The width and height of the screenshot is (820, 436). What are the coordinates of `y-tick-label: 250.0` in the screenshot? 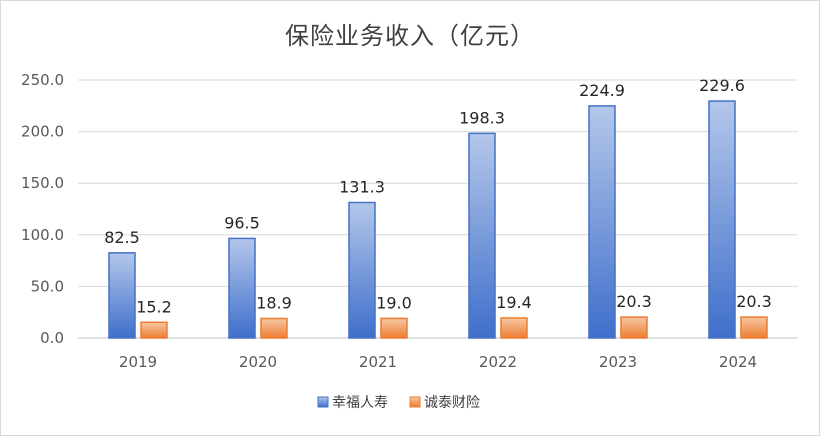 It's located at (42, 80).